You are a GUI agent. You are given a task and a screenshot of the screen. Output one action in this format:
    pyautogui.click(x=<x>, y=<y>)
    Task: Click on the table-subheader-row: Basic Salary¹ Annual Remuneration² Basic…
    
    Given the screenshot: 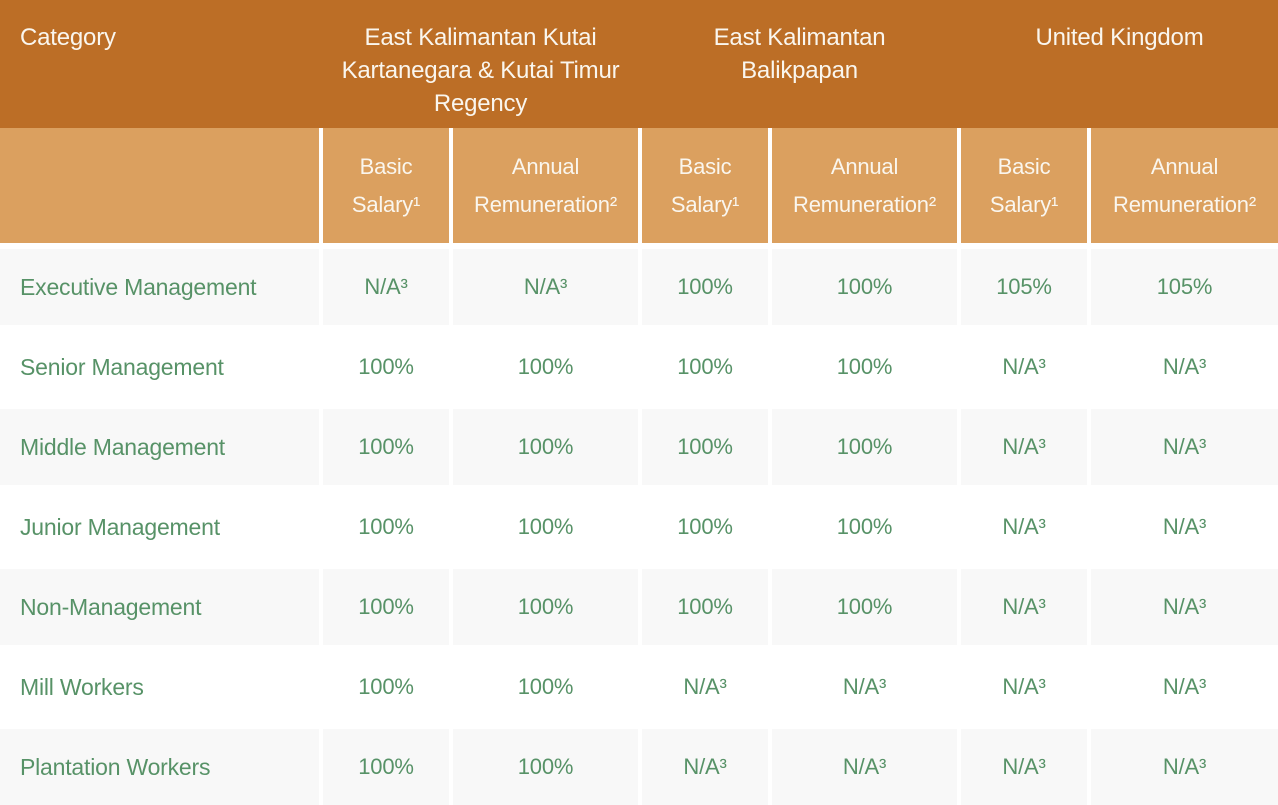 What is the action you would take?
    pyautogui.click(x=639, y=185)
    